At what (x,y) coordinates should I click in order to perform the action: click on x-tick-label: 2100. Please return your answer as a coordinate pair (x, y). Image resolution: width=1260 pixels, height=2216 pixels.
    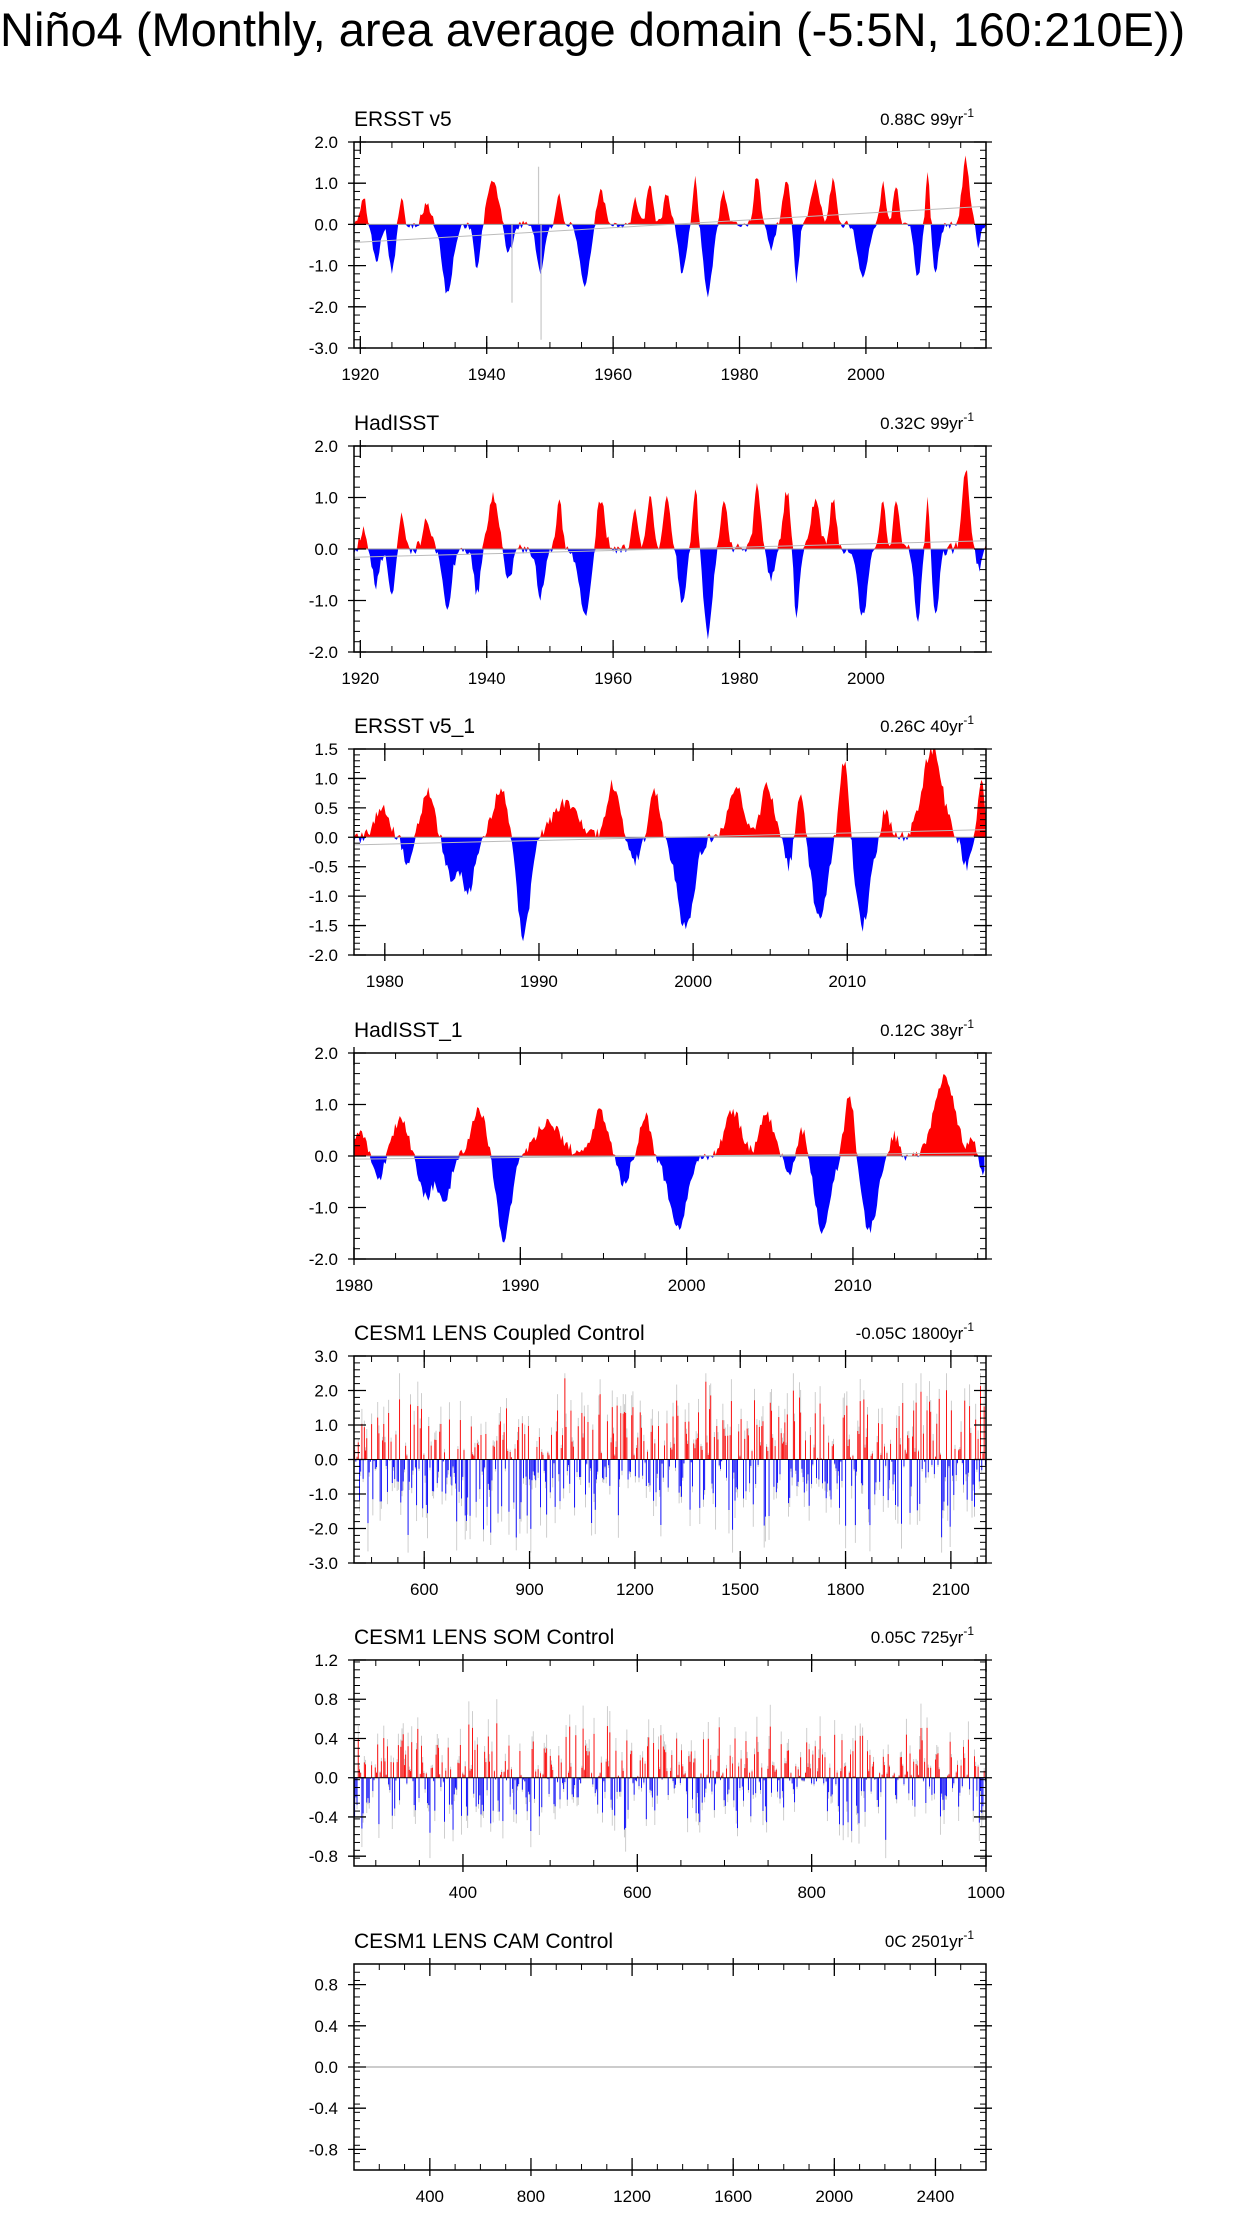
    Looking at the image, I should click on (951, 1589).